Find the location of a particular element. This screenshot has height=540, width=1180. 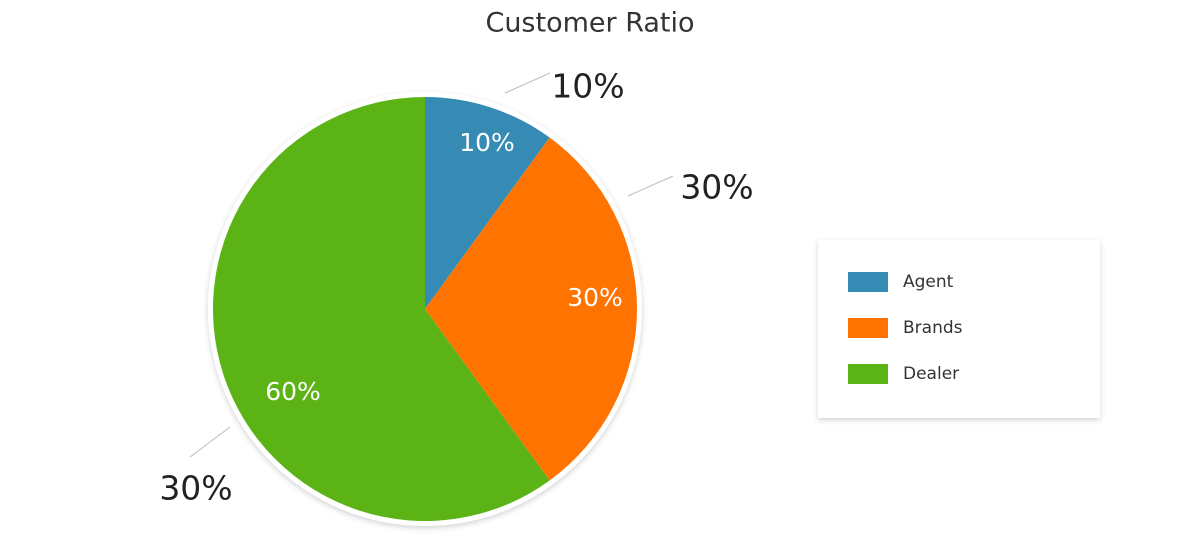

slice-label: 30% is located at coordinates (595, 297).